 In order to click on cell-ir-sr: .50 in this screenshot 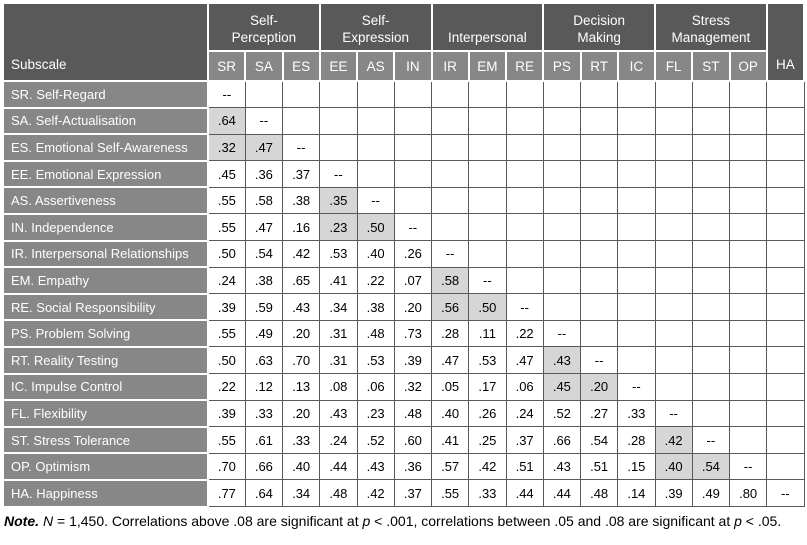, I will do `click(226, 254)`.